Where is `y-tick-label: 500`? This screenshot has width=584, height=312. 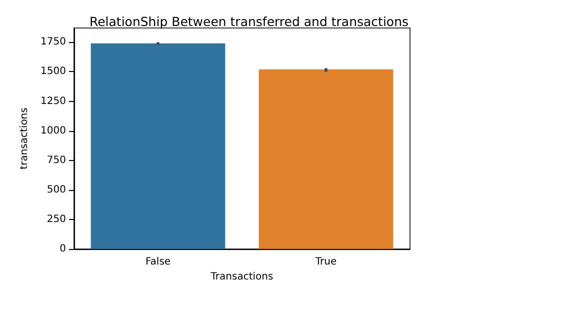 y-tick-label: 500 is located at coordinates (56, 190).